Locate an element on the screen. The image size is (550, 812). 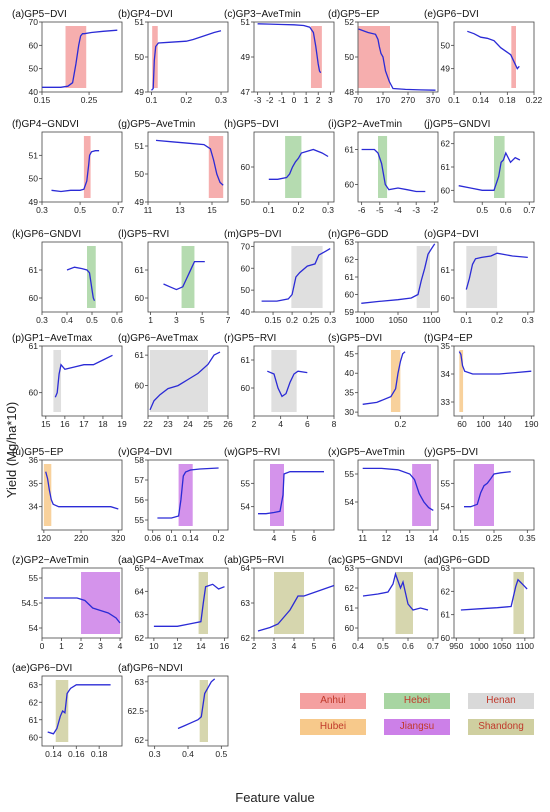
panel-title: (z)GP2−AveTmin is located at coordinates (50, 560).